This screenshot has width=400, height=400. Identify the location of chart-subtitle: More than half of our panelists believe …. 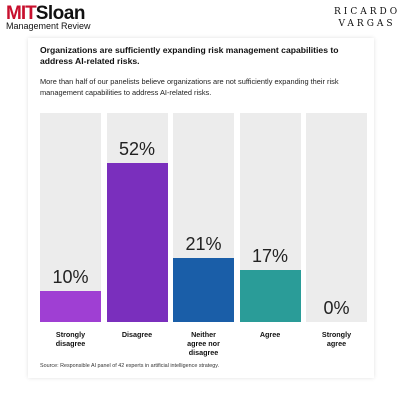
(189, 87).